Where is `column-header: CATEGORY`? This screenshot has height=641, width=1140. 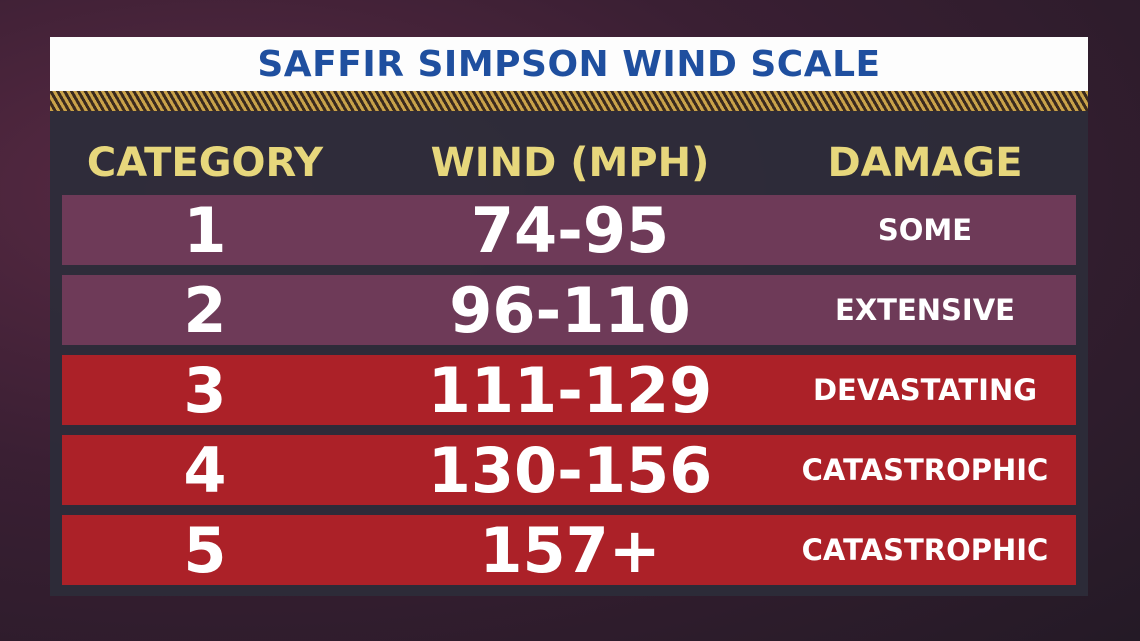 column-header: CATEGORY is located at coordinates (205, 163).